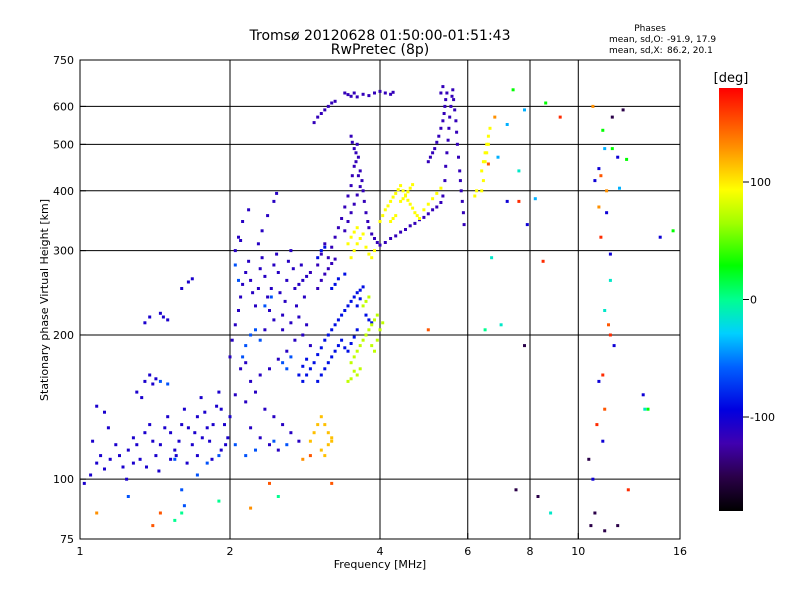 The image size is (800, 600). What do you see at coordinates (753, 300) in the screenshot?
I see `colorbar-tick-label: 0` at bounding box center [753, 300].